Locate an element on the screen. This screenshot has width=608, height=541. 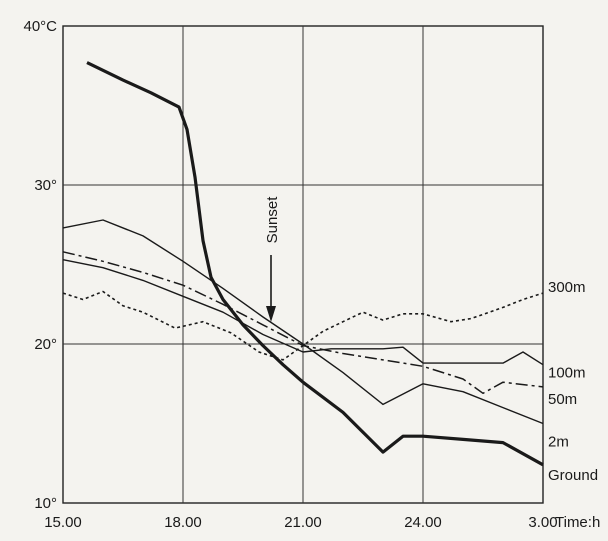
x-tick-label: 15.00 is located at coordinates (63, 522).